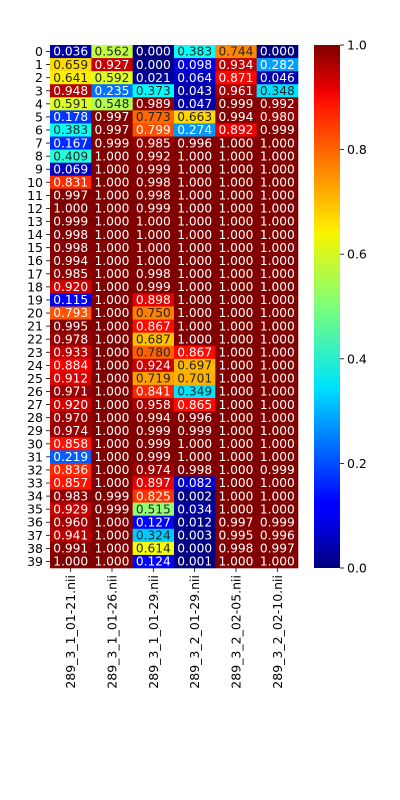  What do you see at coordinates (236, 65) in the screenshot?
I see `cell-value-label: 0.934` at bounding box center [236, 65].